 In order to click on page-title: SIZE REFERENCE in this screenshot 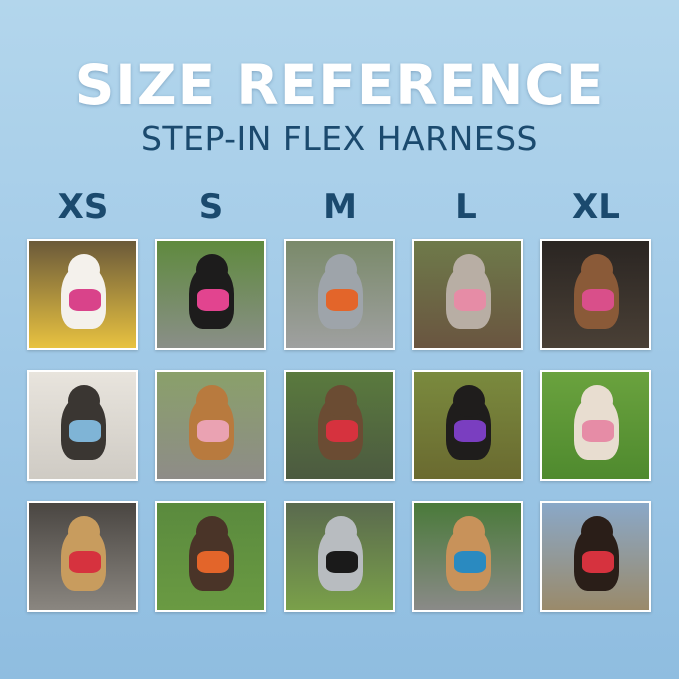, I will do `click(339, 85)`.